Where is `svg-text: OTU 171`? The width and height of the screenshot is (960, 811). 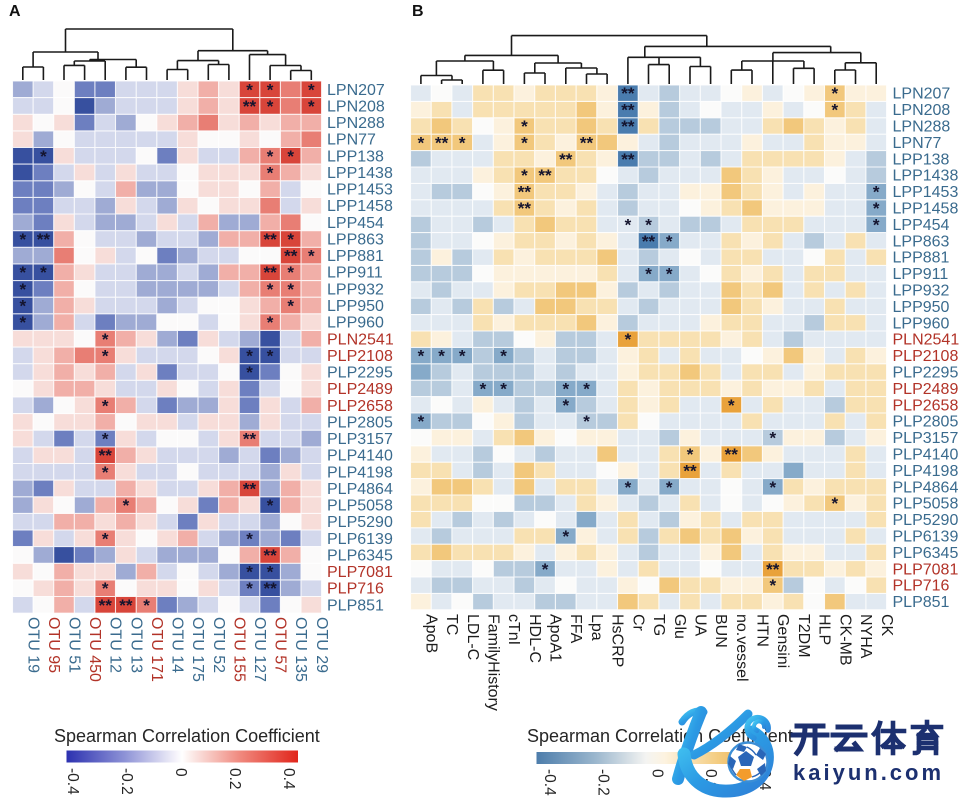 svg-text: OTU 171 is located at coordinates (156, 649).